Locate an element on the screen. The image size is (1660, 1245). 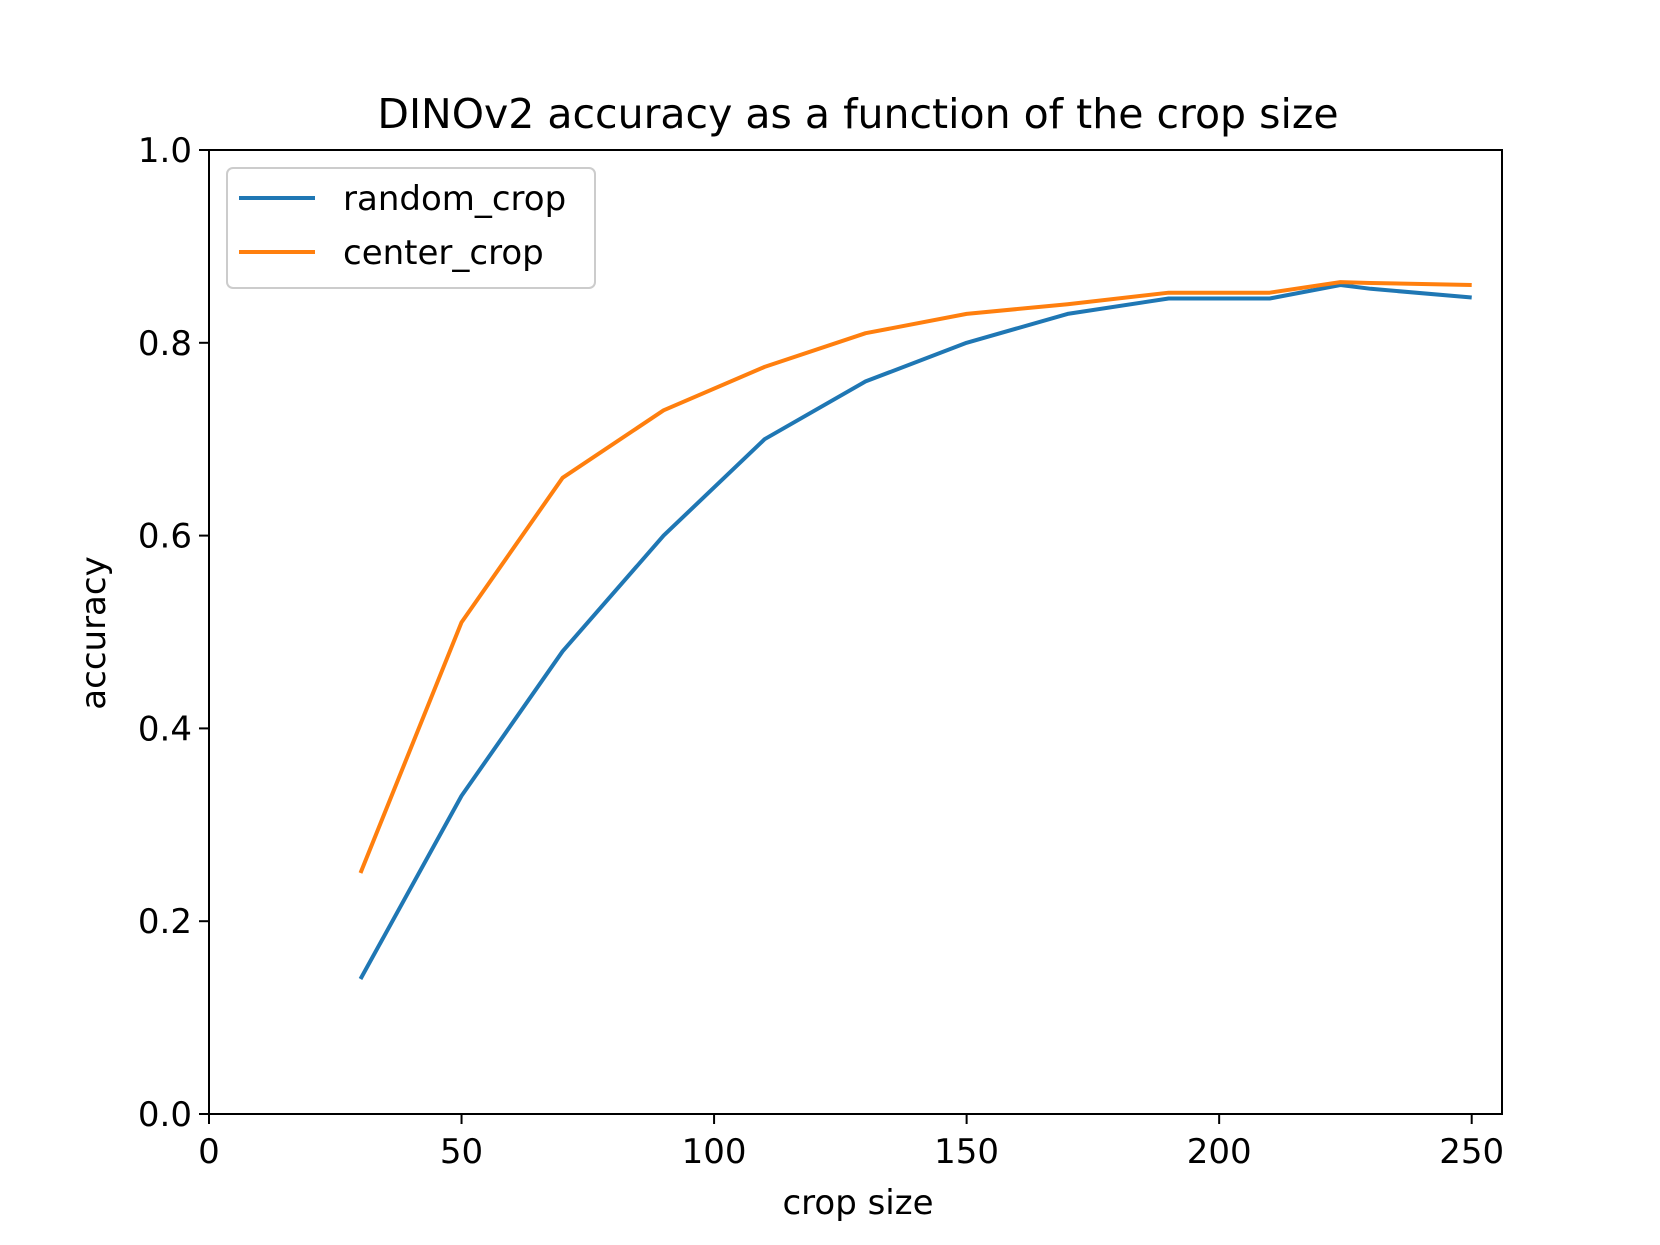
x-tick-label: 50 is located at coordinates (461, 1152).